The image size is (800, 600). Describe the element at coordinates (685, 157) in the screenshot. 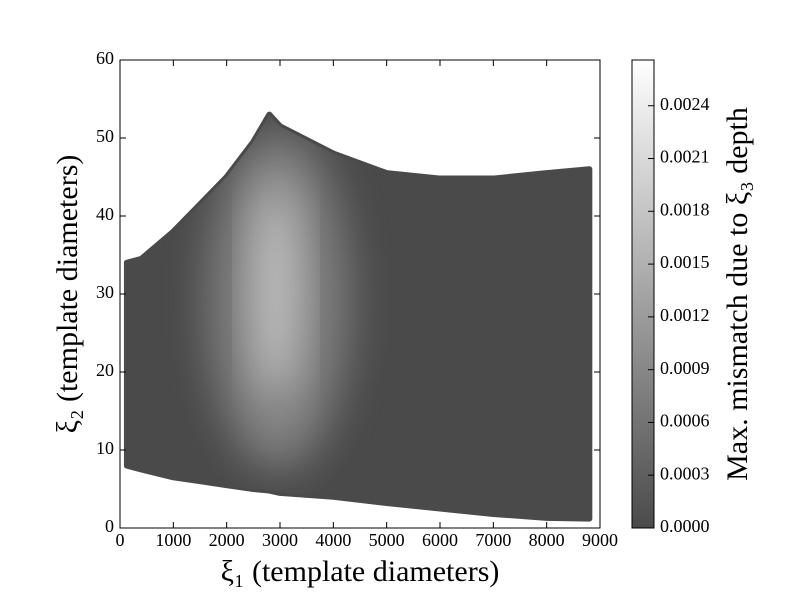

I see `colorbar-tick-label: 0.0021` at that location.